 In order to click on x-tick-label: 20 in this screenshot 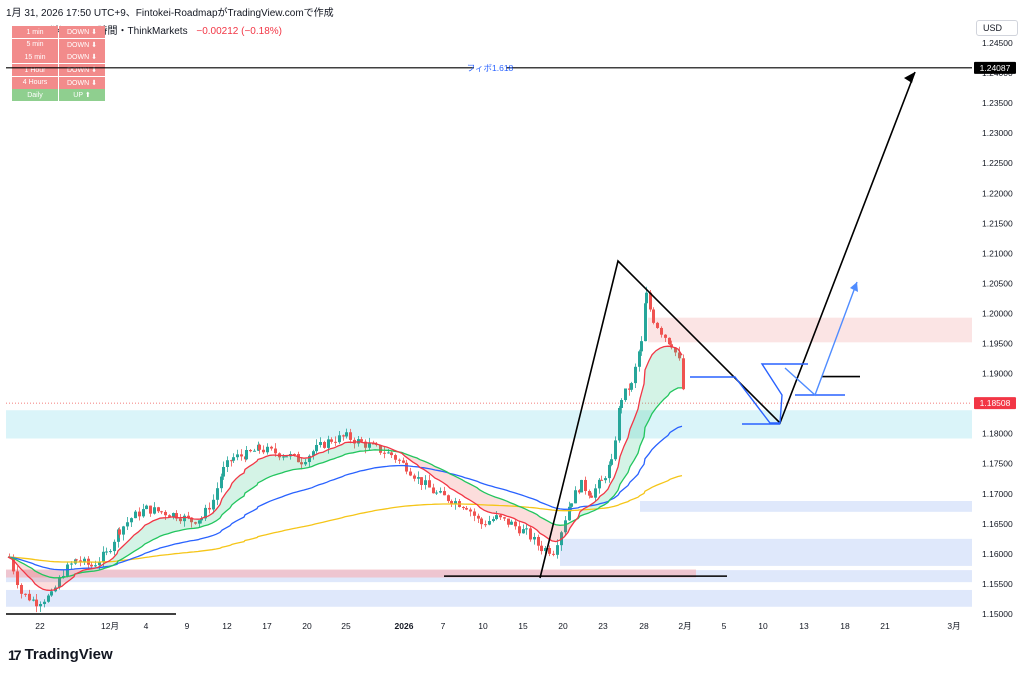, I will do `click(307, 626)`.